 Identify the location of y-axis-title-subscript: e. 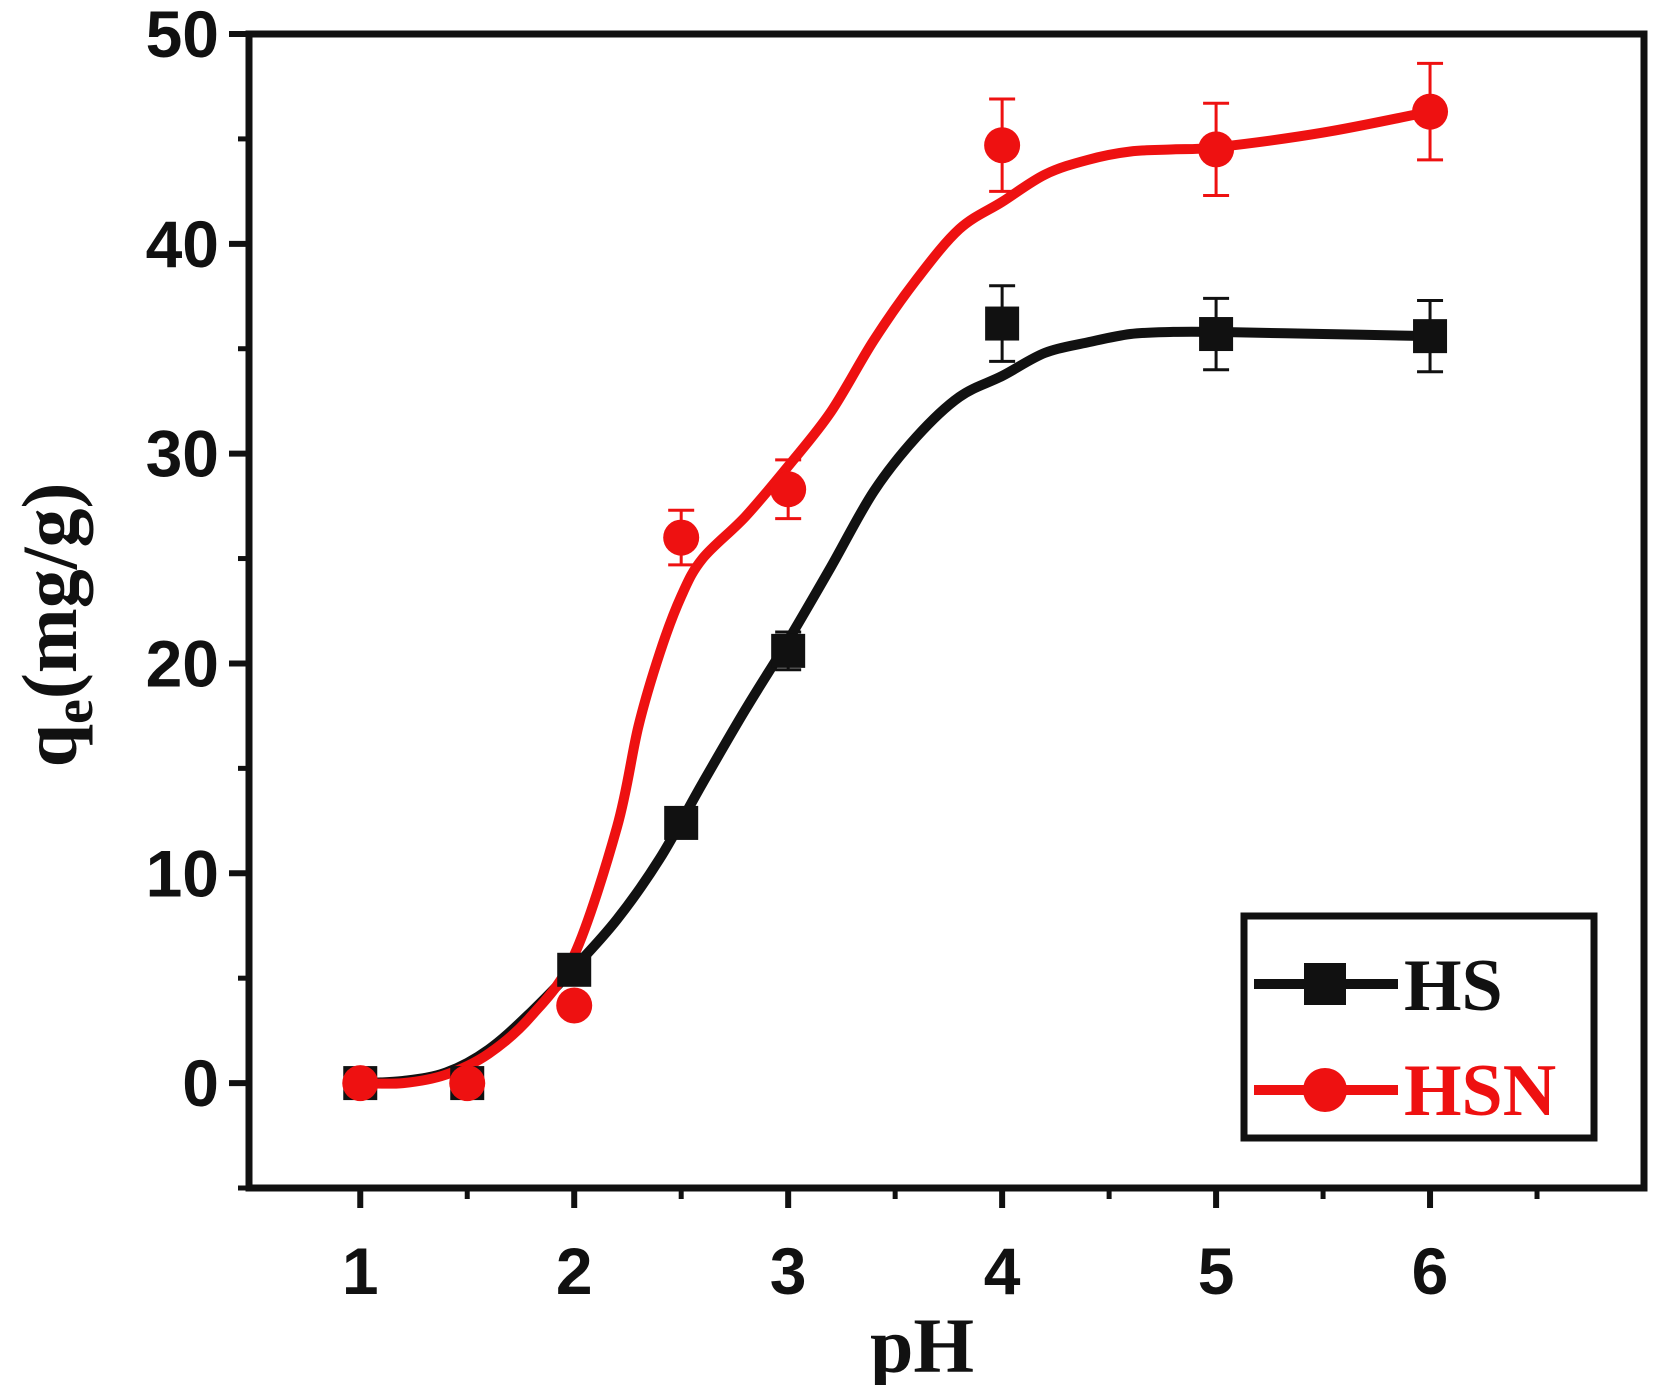
(74, 711).